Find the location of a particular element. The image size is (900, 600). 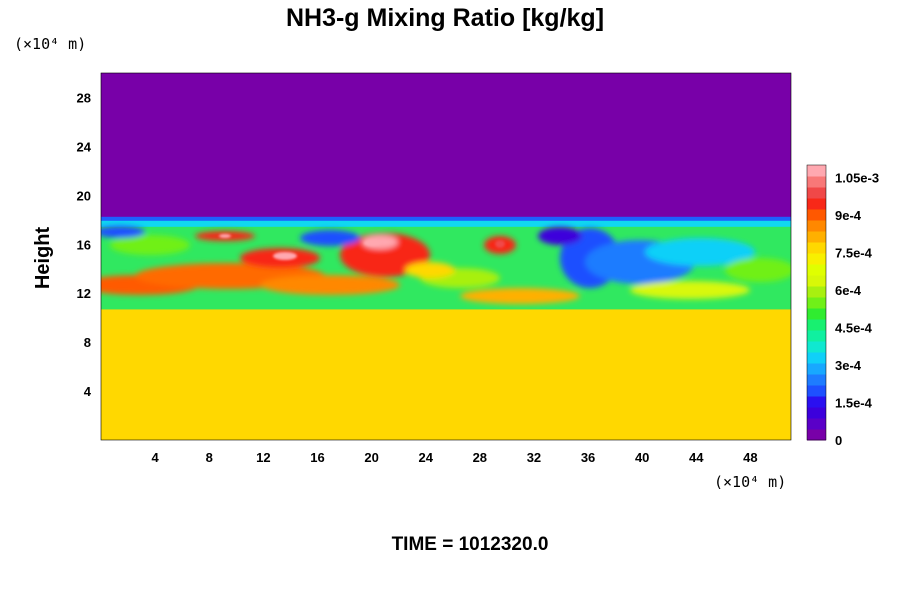

x-tick-label: 16 is located at coordinates (317, 457).